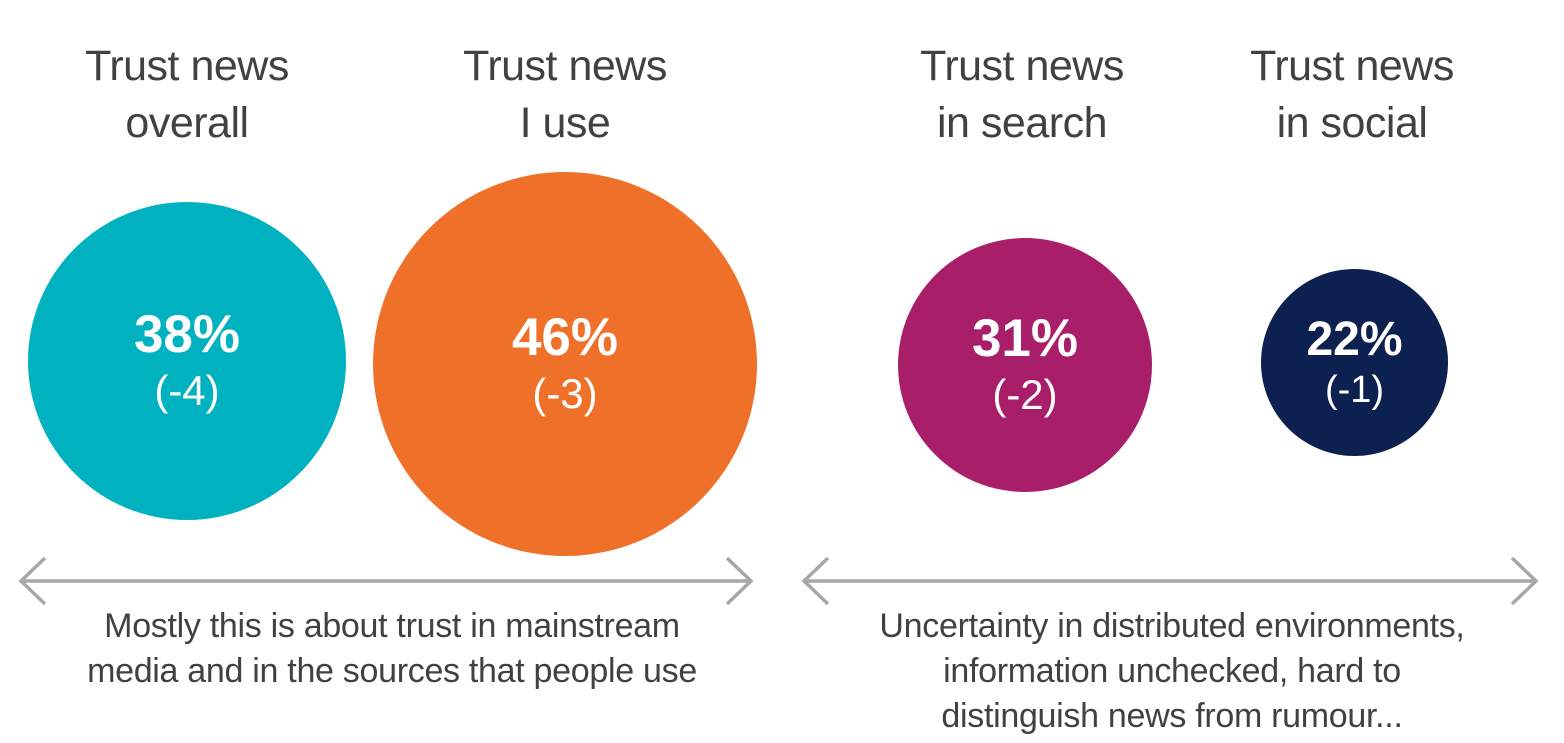 Image resolution: width=1564 pixels, height=743 pixels. Describe the element at coordinates (1354, 339) in the screenshot. I see `bubble-value: 22%` at that location.